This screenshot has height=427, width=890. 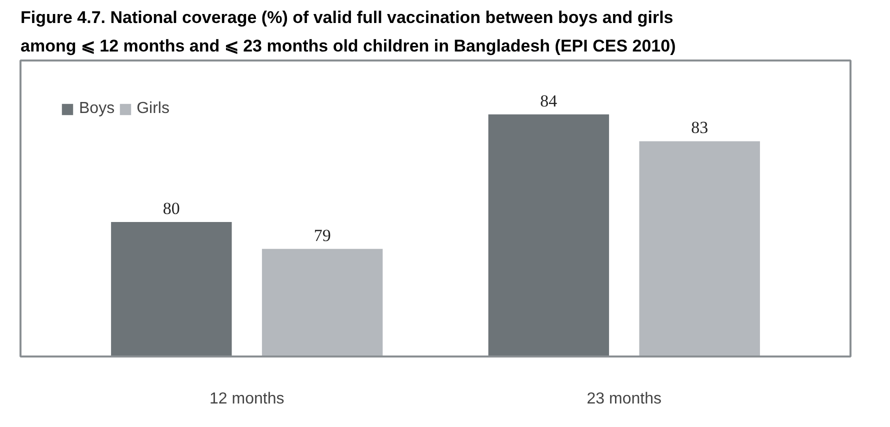 I want to click on data-label: 83, so click(x=699, y=128).